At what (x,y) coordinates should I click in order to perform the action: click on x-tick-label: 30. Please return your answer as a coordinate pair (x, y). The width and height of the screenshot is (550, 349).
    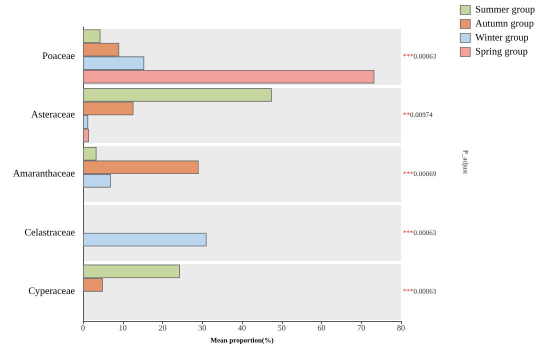
    Looking at the image, I should click on (202, 328).